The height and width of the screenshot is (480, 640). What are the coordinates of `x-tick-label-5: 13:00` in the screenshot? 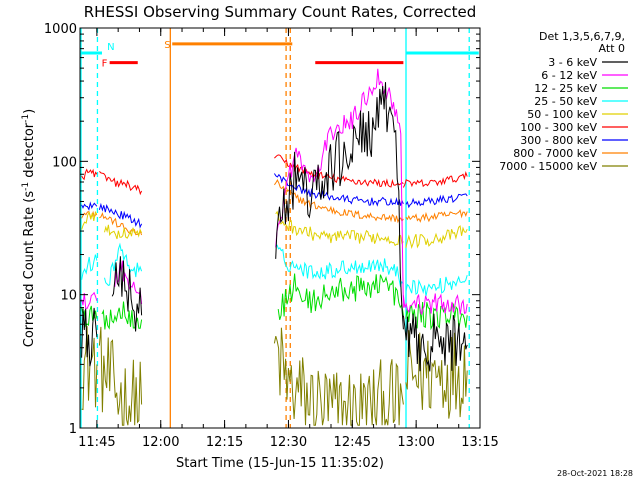 It's located at (415, 442).